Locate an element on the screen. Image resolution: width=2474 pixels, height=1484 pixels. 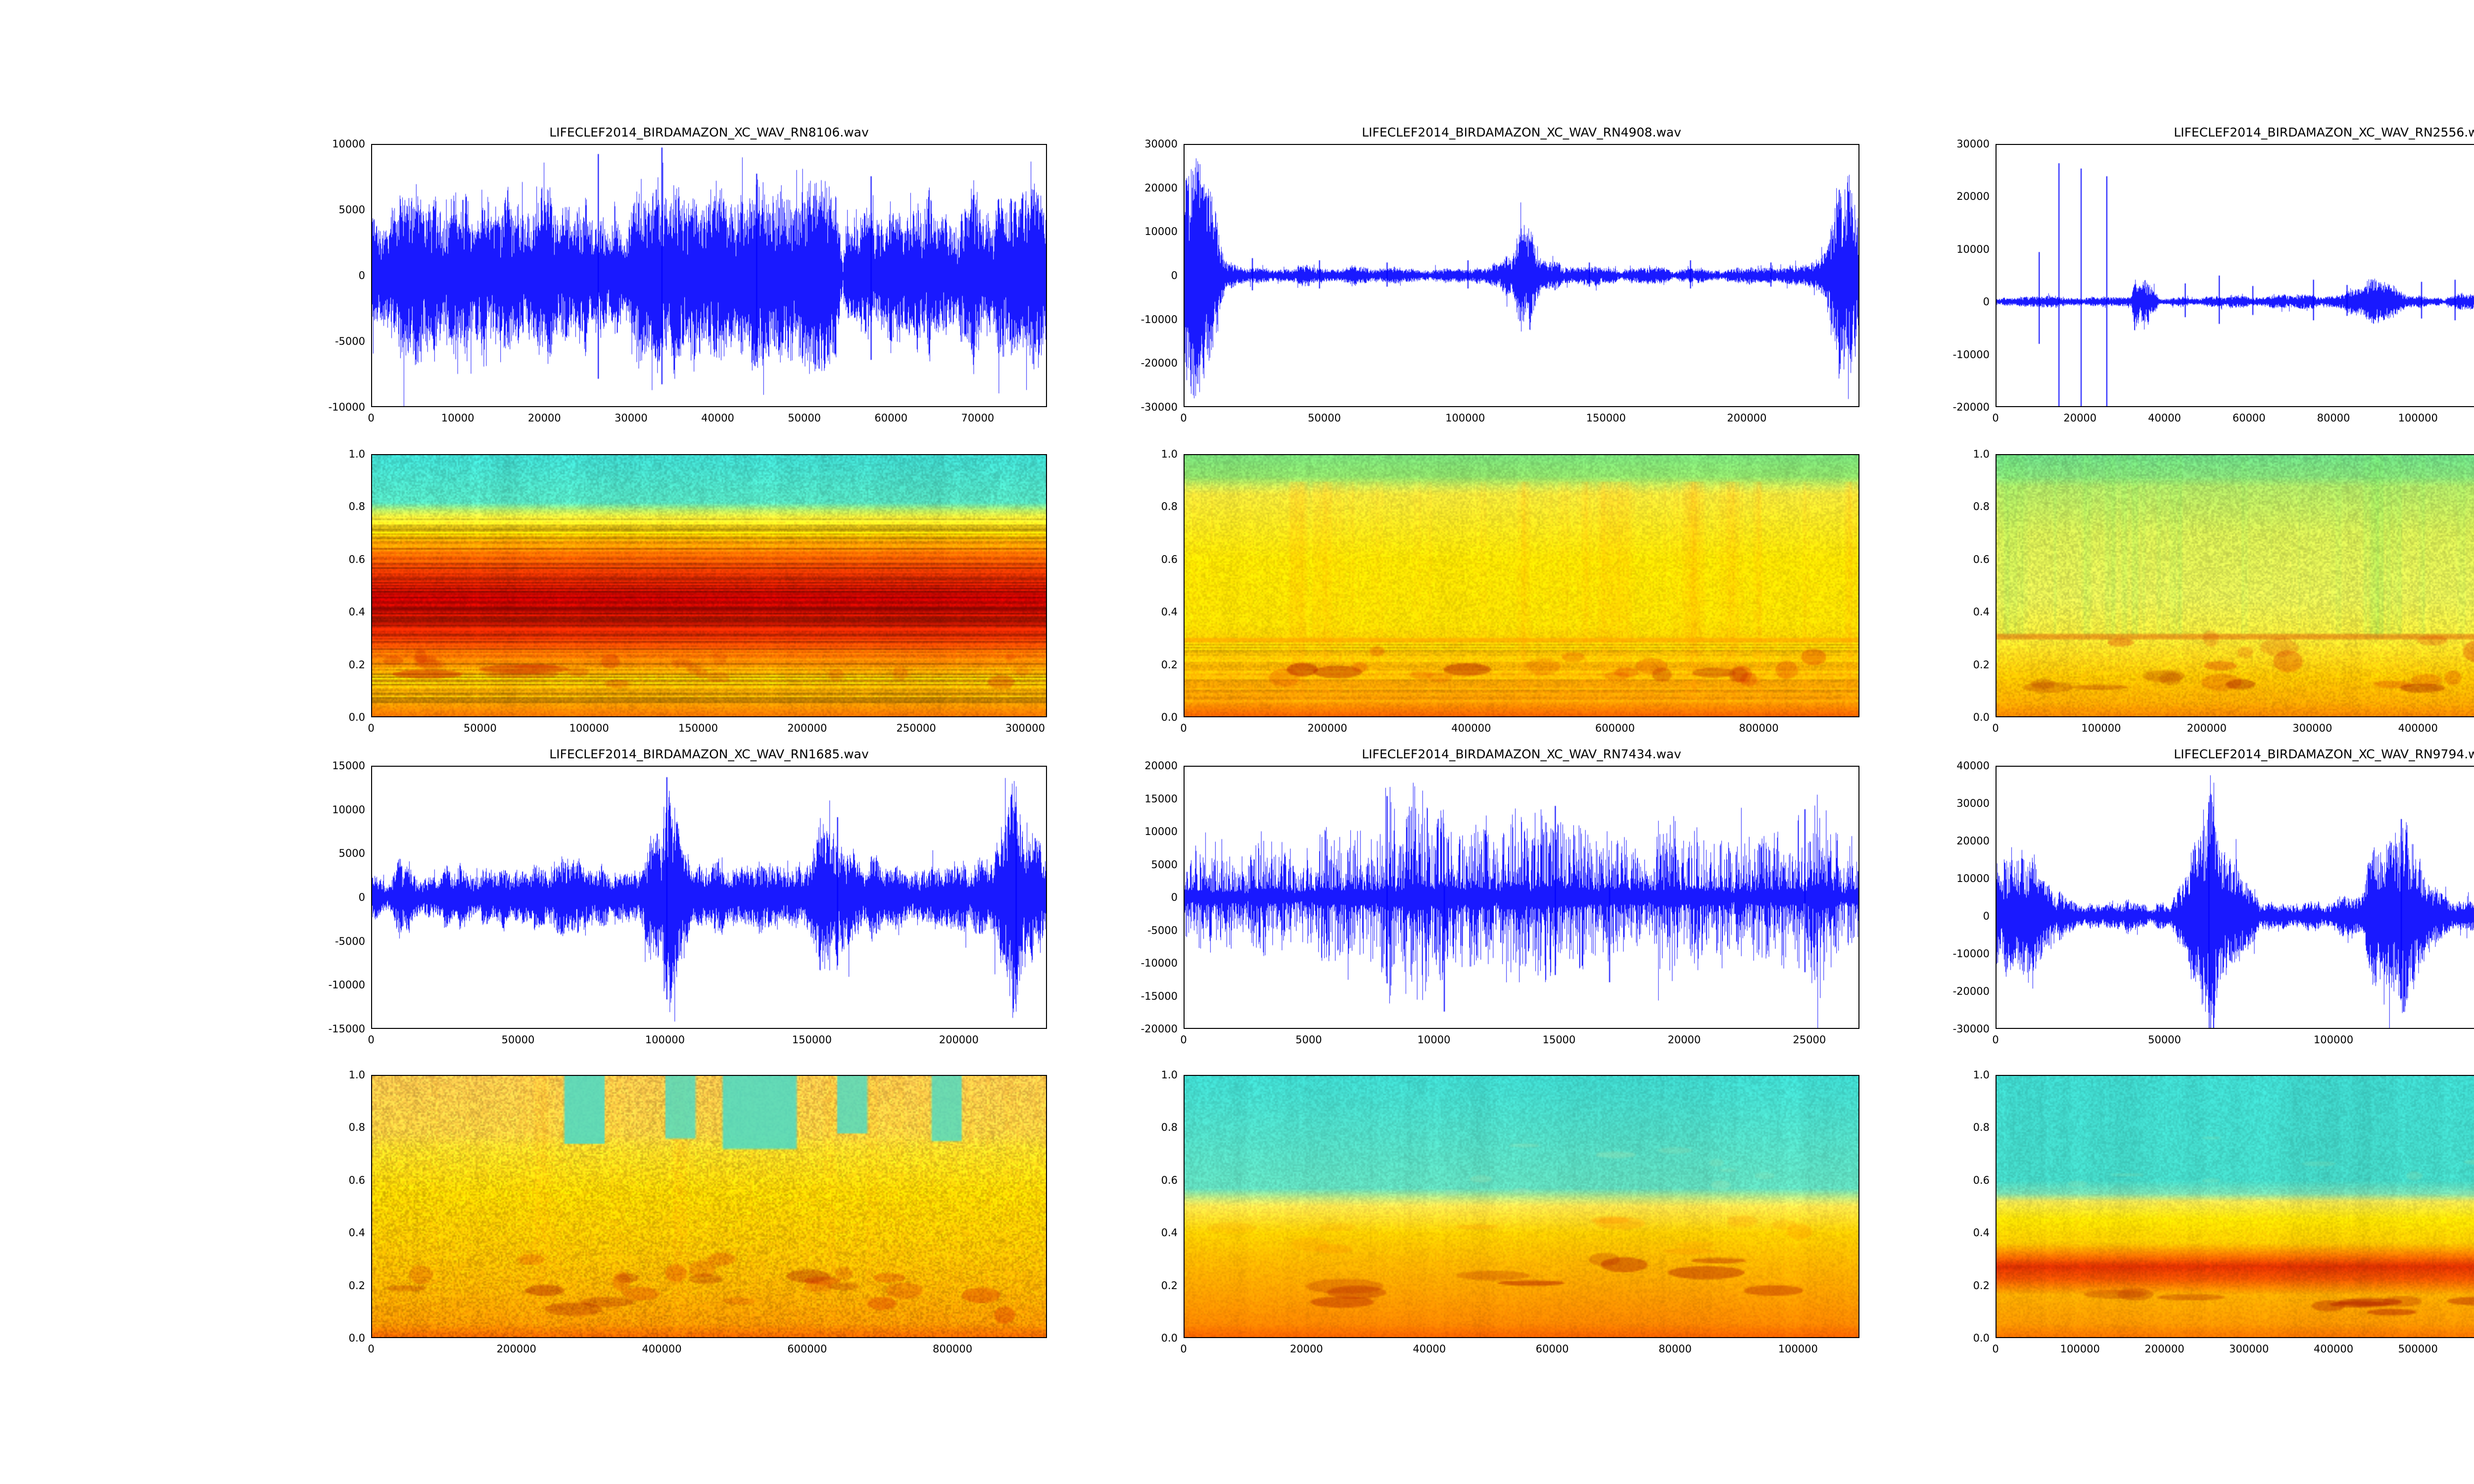
x-tick-label: 30000 is located at coordinates (631, 418).